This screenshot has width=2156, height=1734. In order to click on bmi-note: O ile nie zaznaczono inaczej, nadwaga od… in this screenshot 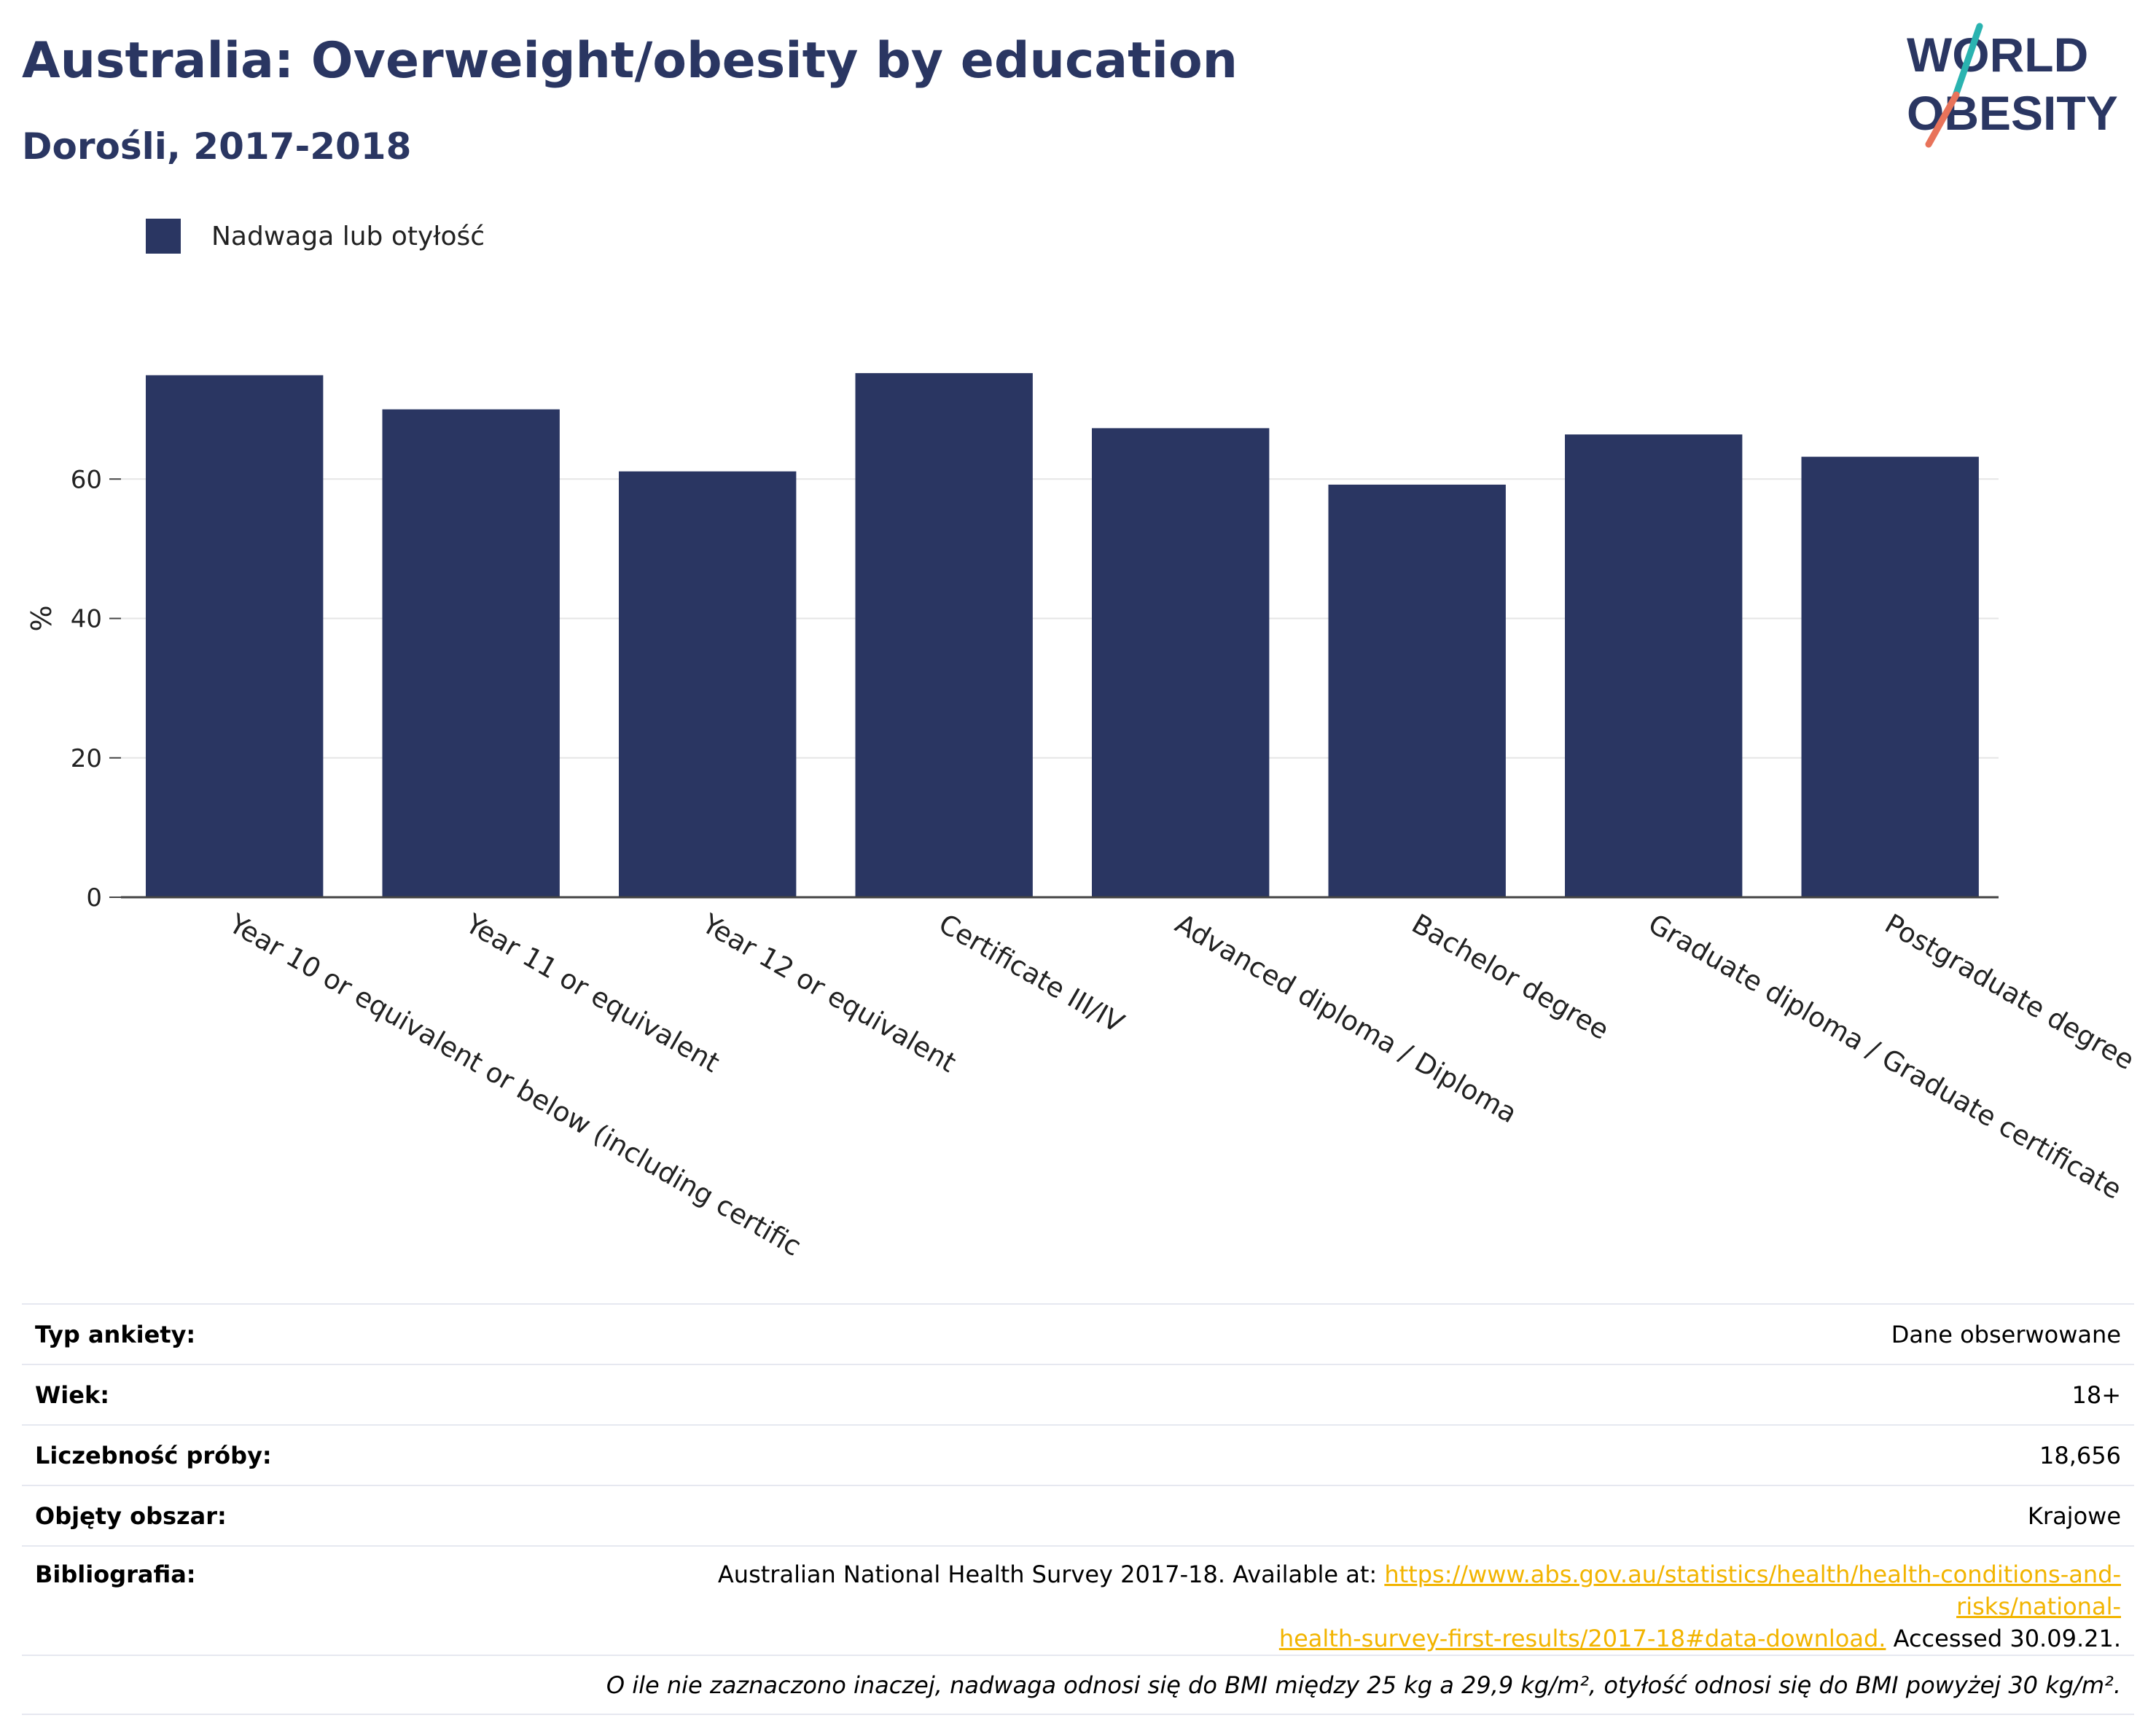, I will do `click(1078, 1685)`.